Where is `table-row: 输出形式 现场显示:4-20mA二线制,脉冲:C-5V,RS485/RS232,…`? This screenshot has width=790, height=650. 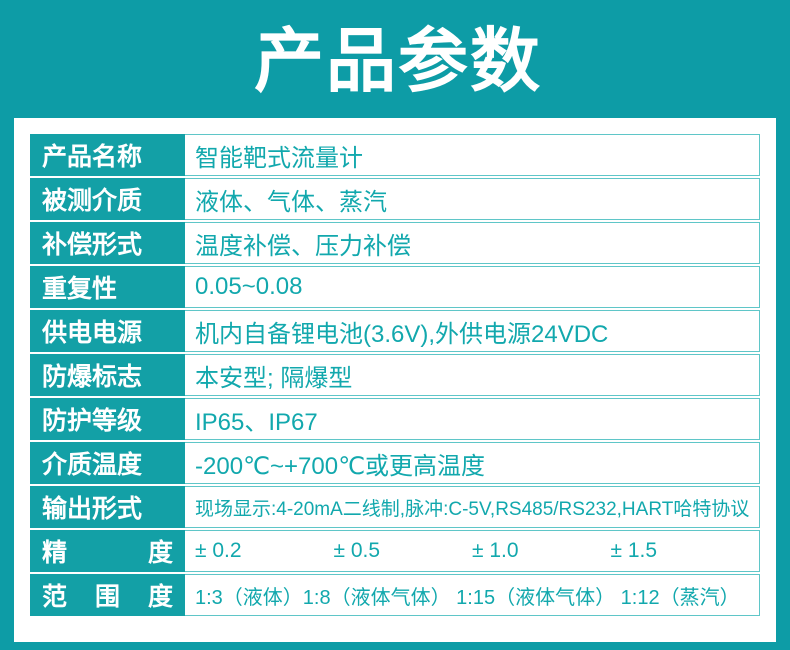 table-row: 输出形式 现场显示:4-20mA二线制,脉冲:C-5V,RS485/RS232,… is located at coordinates (395, 507).